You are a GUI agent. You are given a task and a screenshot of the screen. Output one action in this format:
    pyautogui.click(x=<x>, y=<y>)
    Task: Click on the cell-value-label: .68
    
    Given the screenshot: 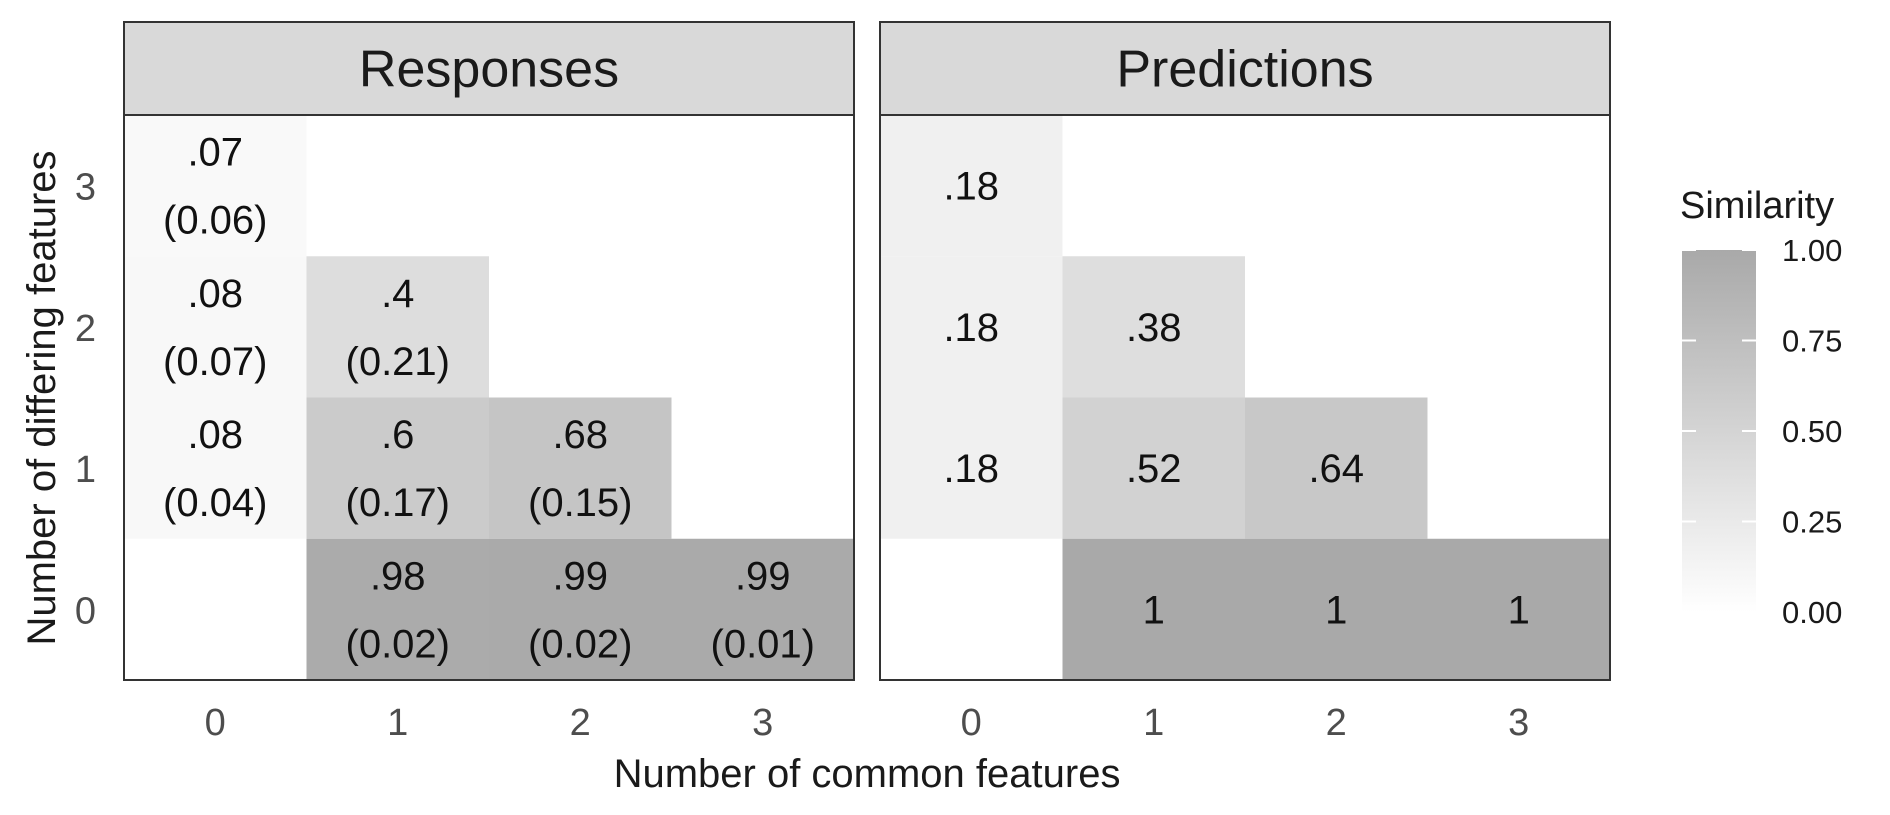 What is the action you would take?
    pyautogui.click(x=580, y=435)
    